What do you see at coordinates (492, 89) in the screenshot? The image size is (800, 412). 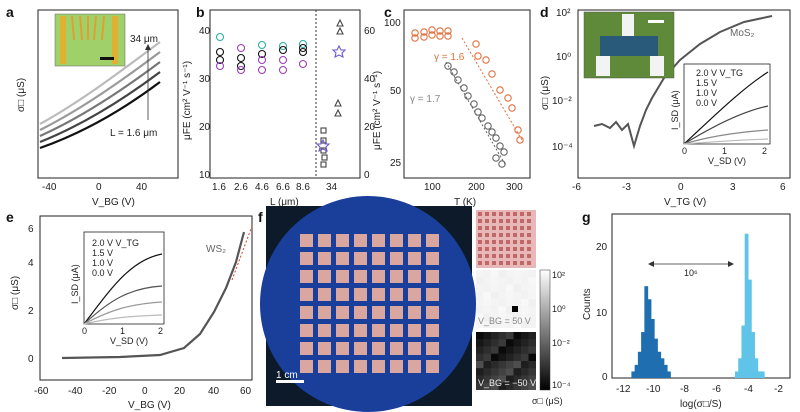 I see `panel-c-orange-fit` at bounding box center [492, 89].